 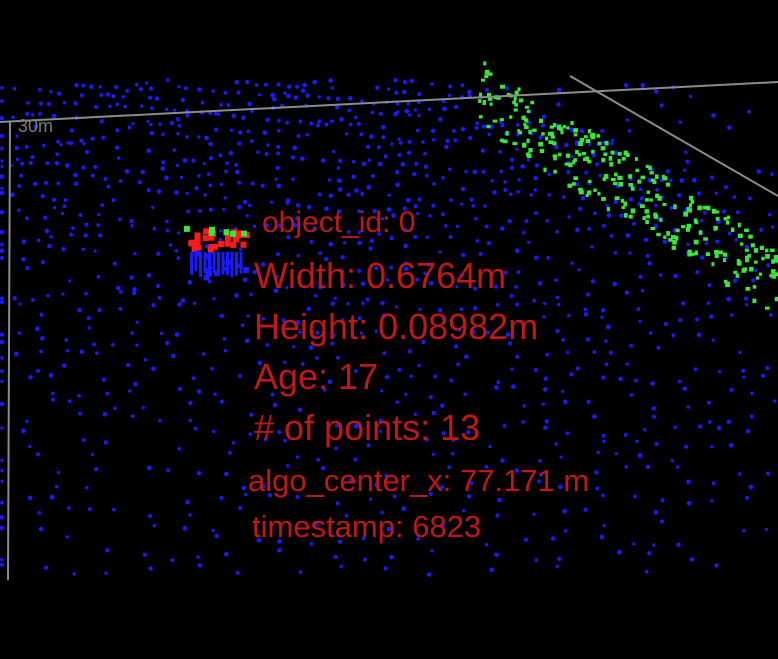 What do you see at coordinates (396, 326) in the screenshot?
I see `height-text: Height: 0.08982m` at bounding box center [396, 326].